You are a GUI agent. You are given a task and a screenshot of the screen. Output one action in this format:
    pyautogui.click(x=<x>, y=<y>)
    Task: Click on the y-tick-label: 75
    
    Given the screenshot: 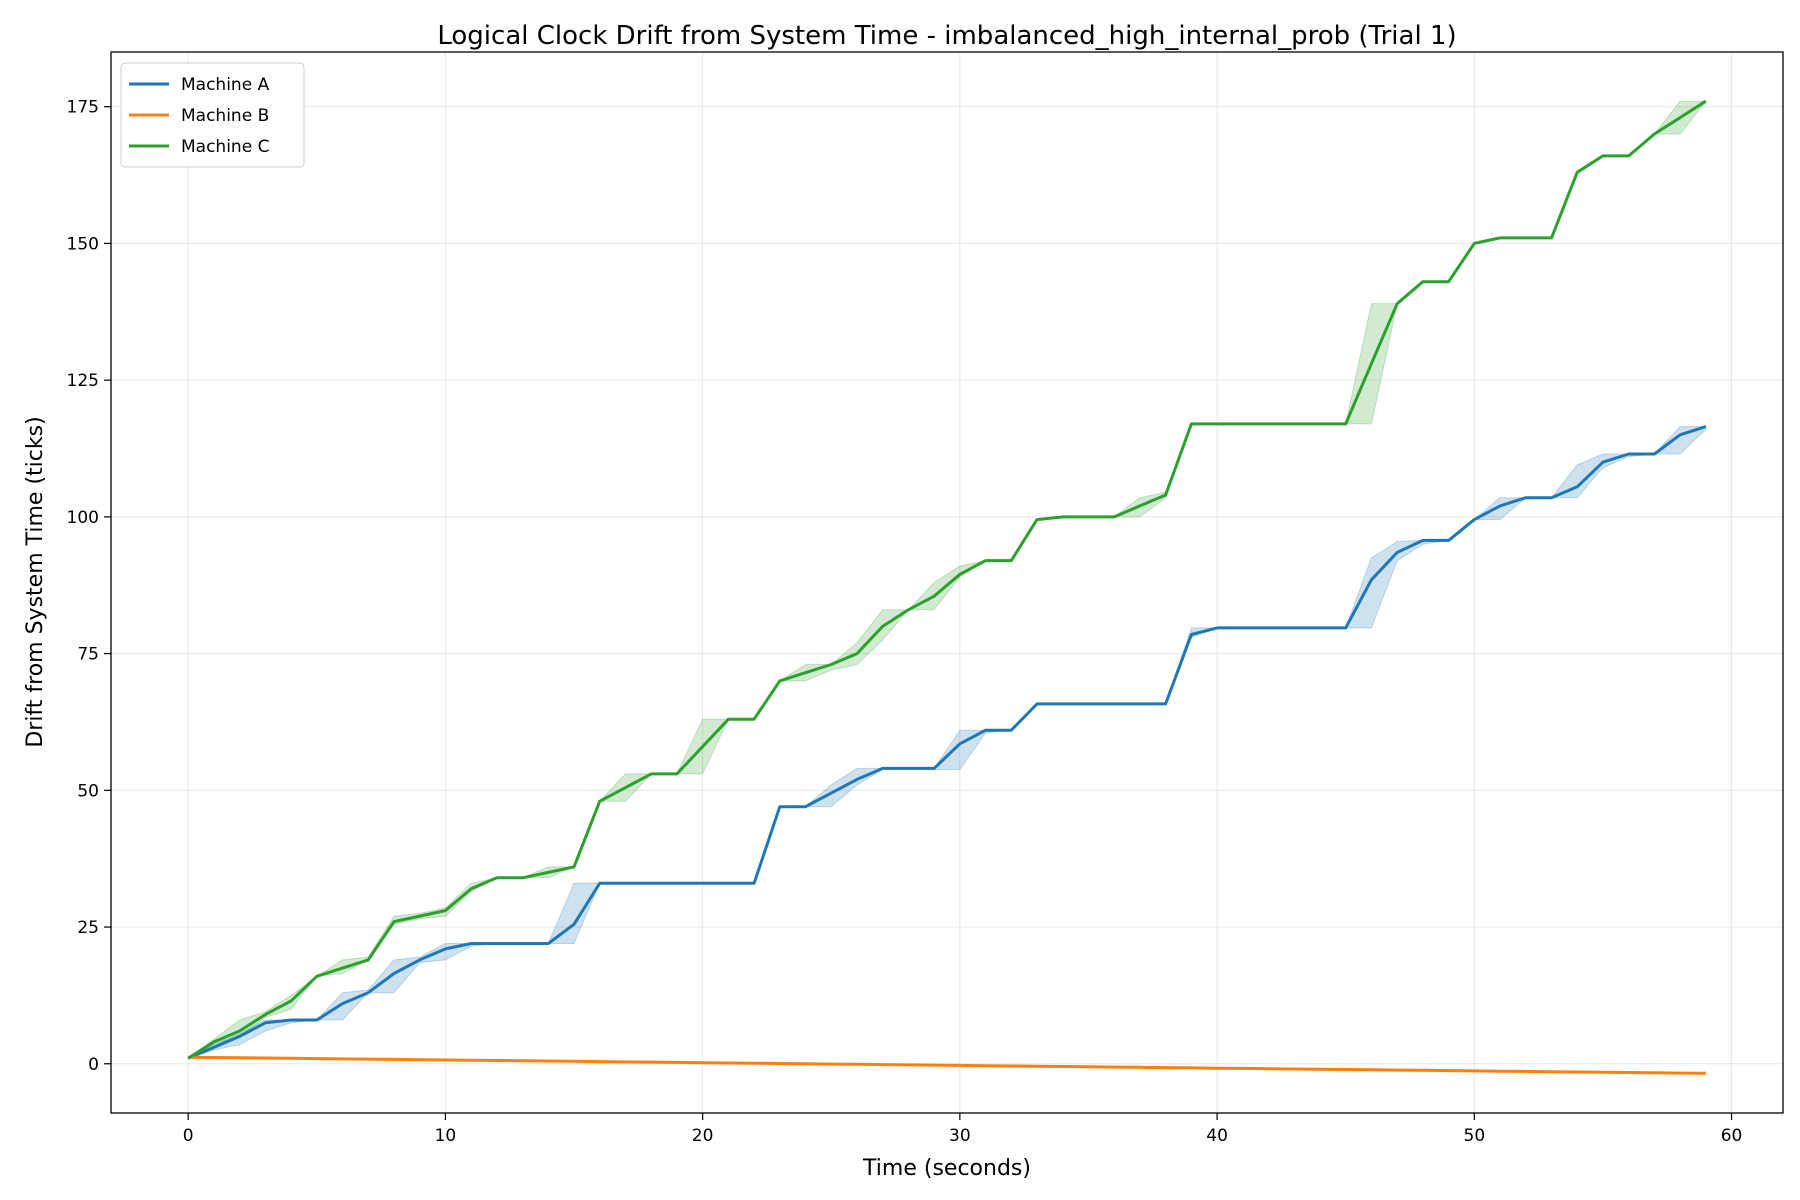 What is the action you would take?
    pyautogui.click(x=88, y=655)
    